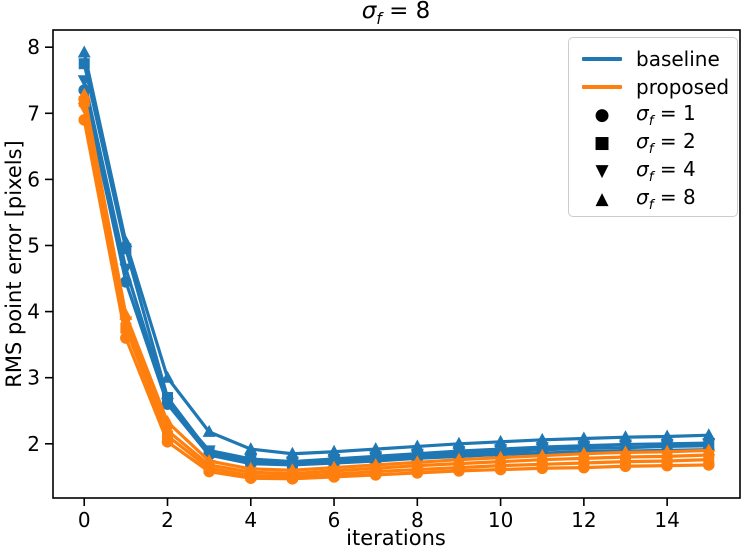 Image resolution: width=747 pixels, height=558 pixels. Describe the element at coordinates (84, 520) in the screenshot. I see `x-tick-label: 0` at that location.